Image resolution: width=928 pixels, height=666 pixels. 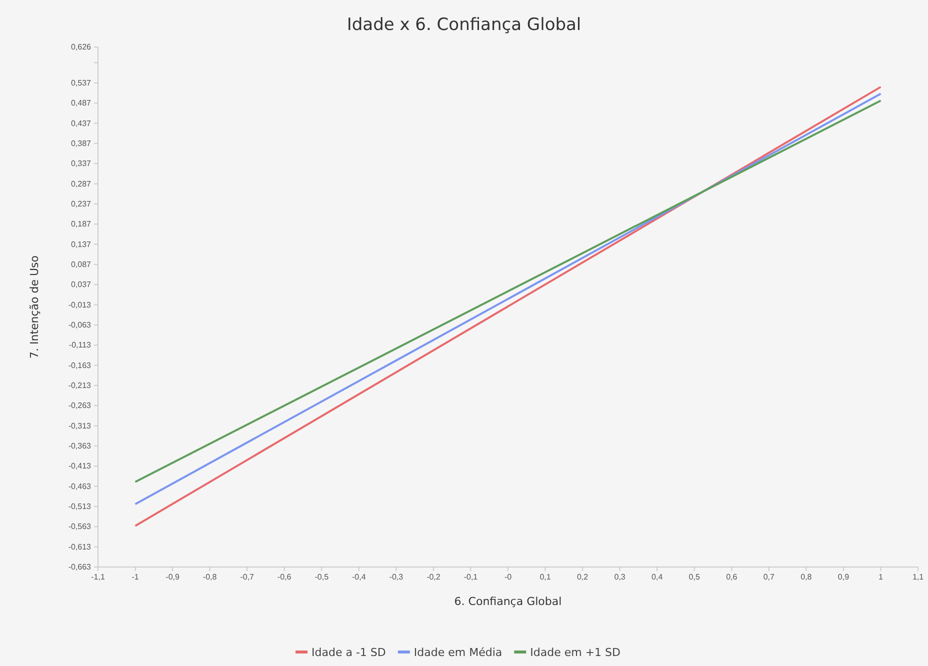 What do you see at coordinates (433, 577) in the screenshot?
I see `x-tick-label: -0,2` at bounding box center [433, 577].